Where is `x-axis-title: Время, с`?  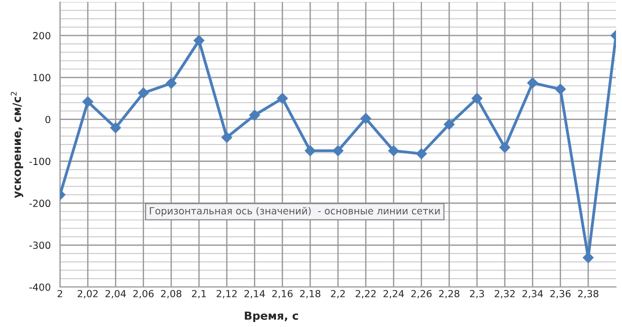
x-axis-title: Время, с is located at coordinates (271, 317).